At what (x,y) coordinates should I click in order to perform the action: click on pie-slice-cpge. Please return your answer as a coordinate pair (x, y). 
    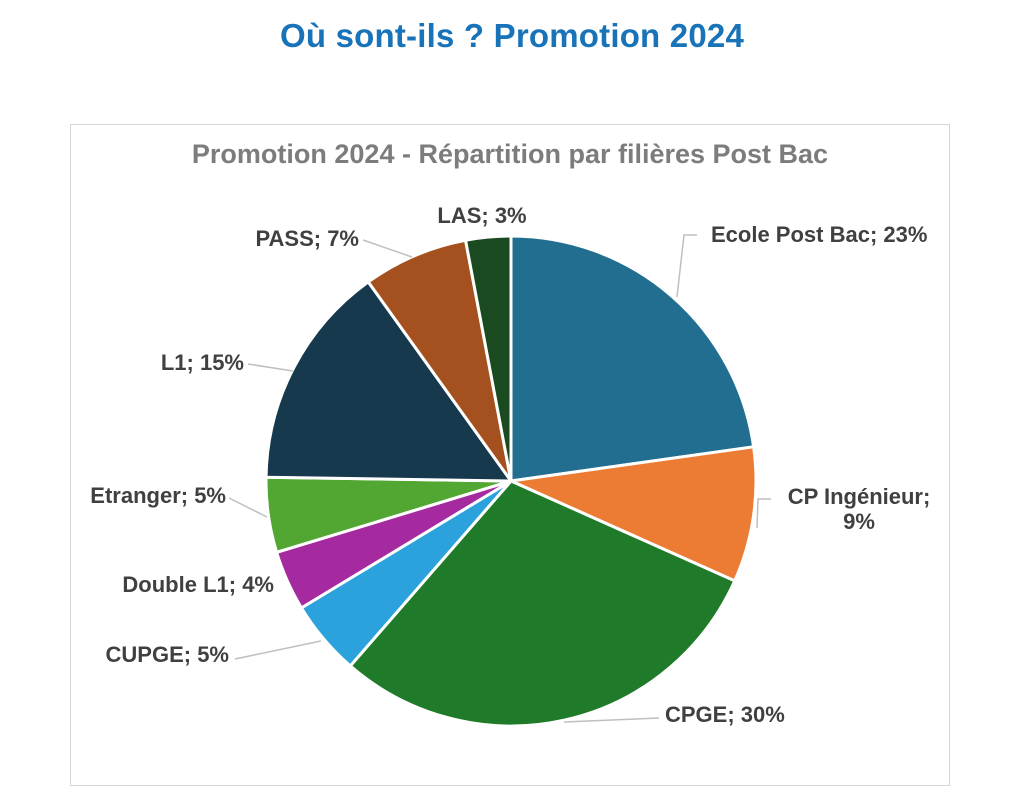
    Looking at the image, I should click on (542, 603).